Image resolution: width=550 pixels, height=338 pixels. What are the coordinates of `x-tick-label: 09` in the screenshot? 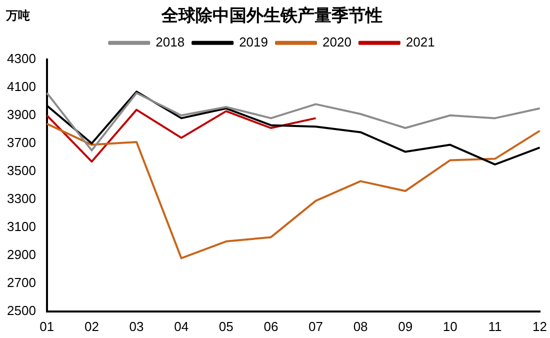 It's located at (405, 326).